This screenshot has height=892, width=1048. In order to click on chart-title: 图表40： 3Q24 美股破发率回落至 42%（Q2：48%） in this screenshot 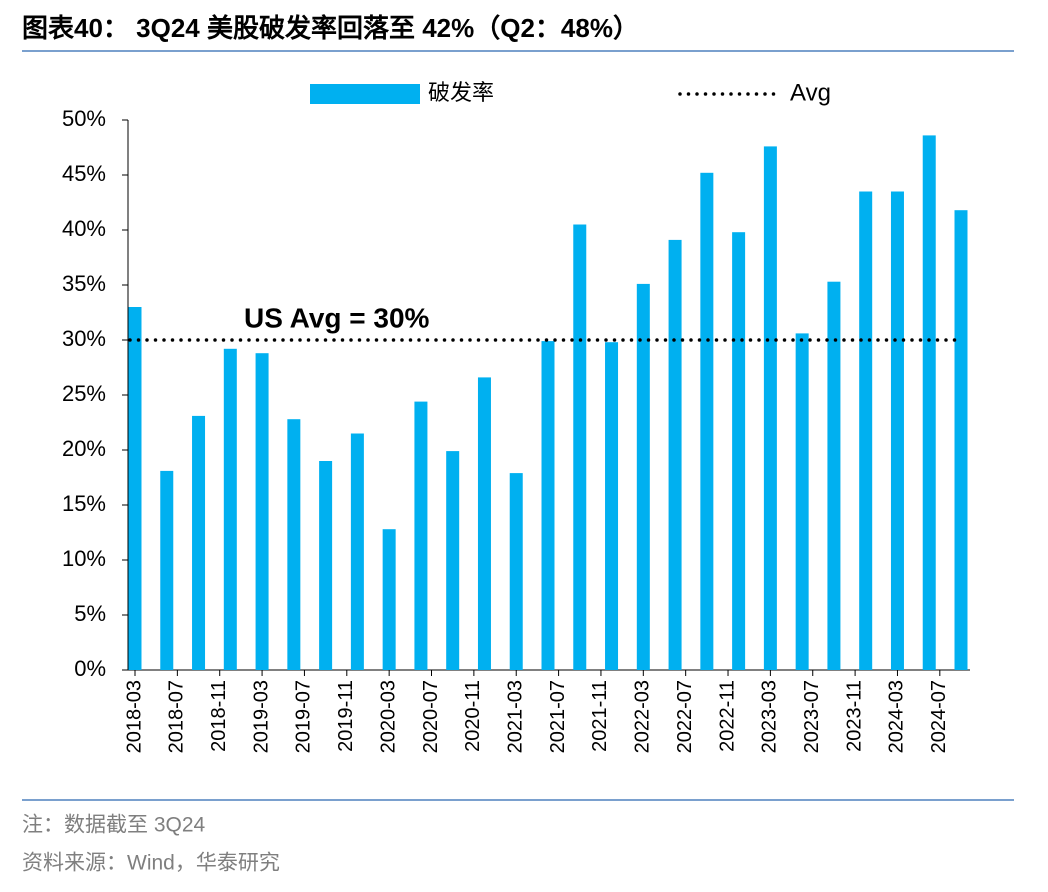, I will do `click(330, 28)`.